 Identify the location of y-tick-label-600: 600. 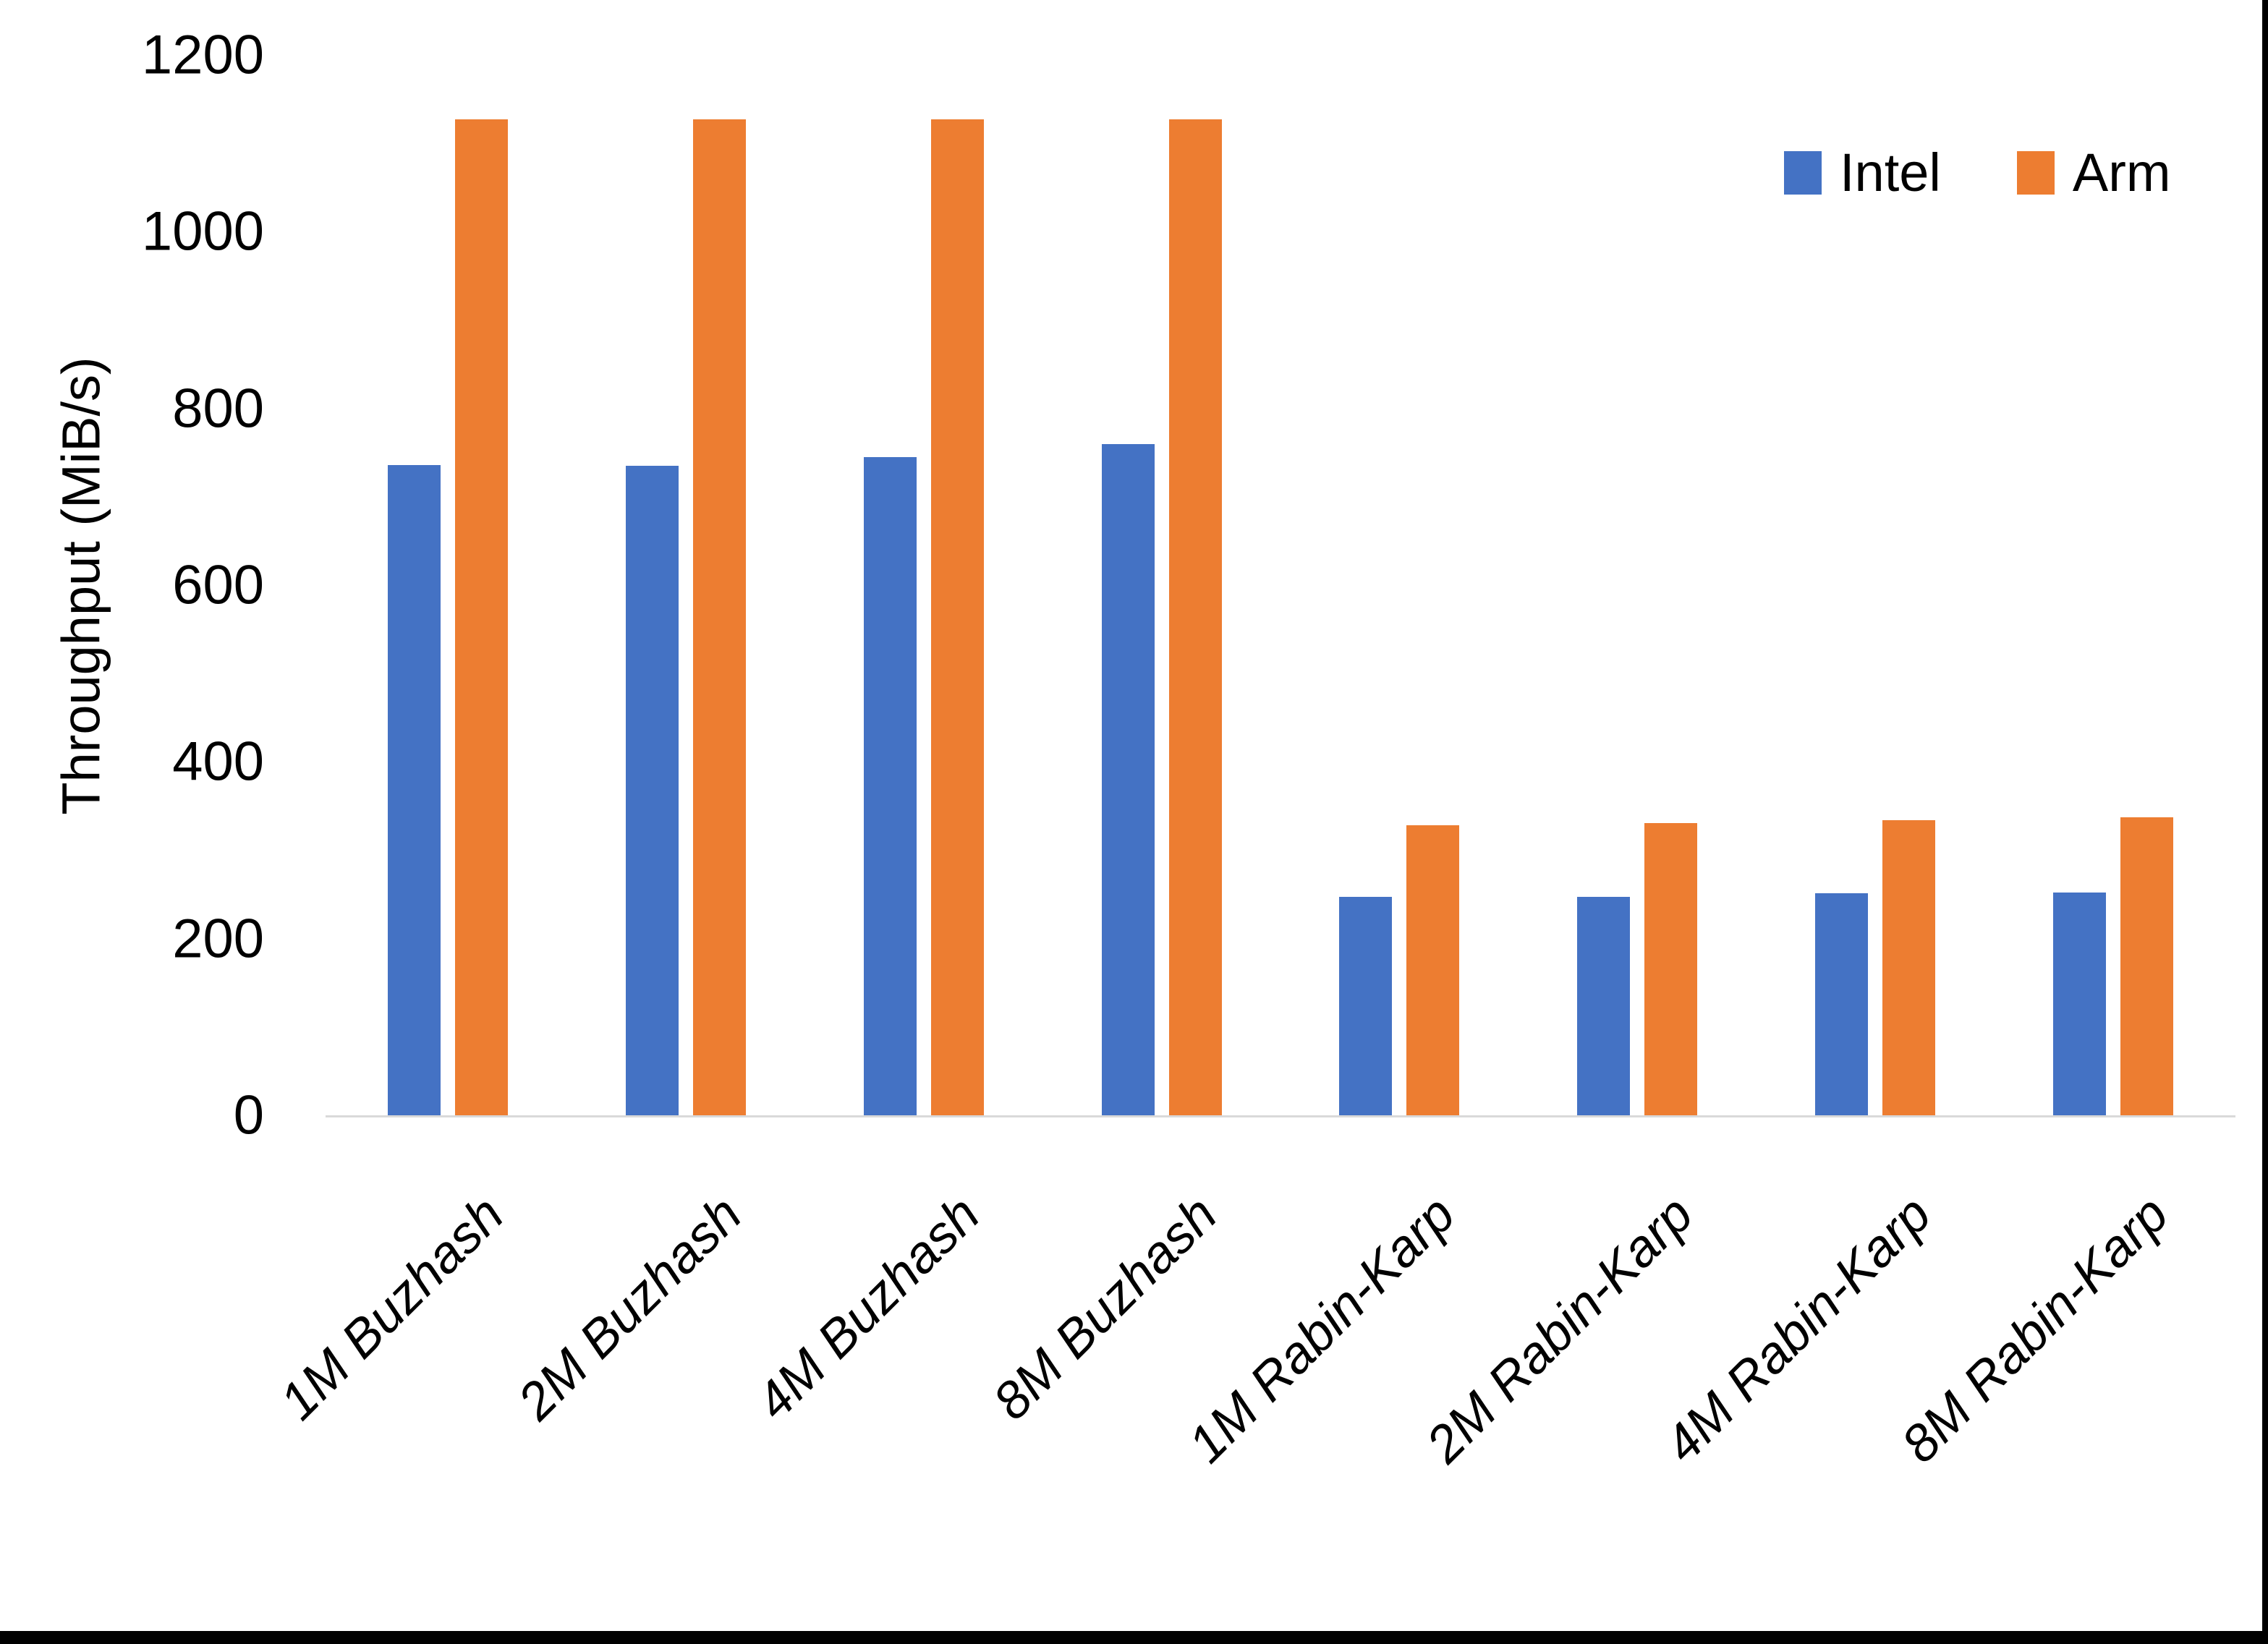
(218, 585).